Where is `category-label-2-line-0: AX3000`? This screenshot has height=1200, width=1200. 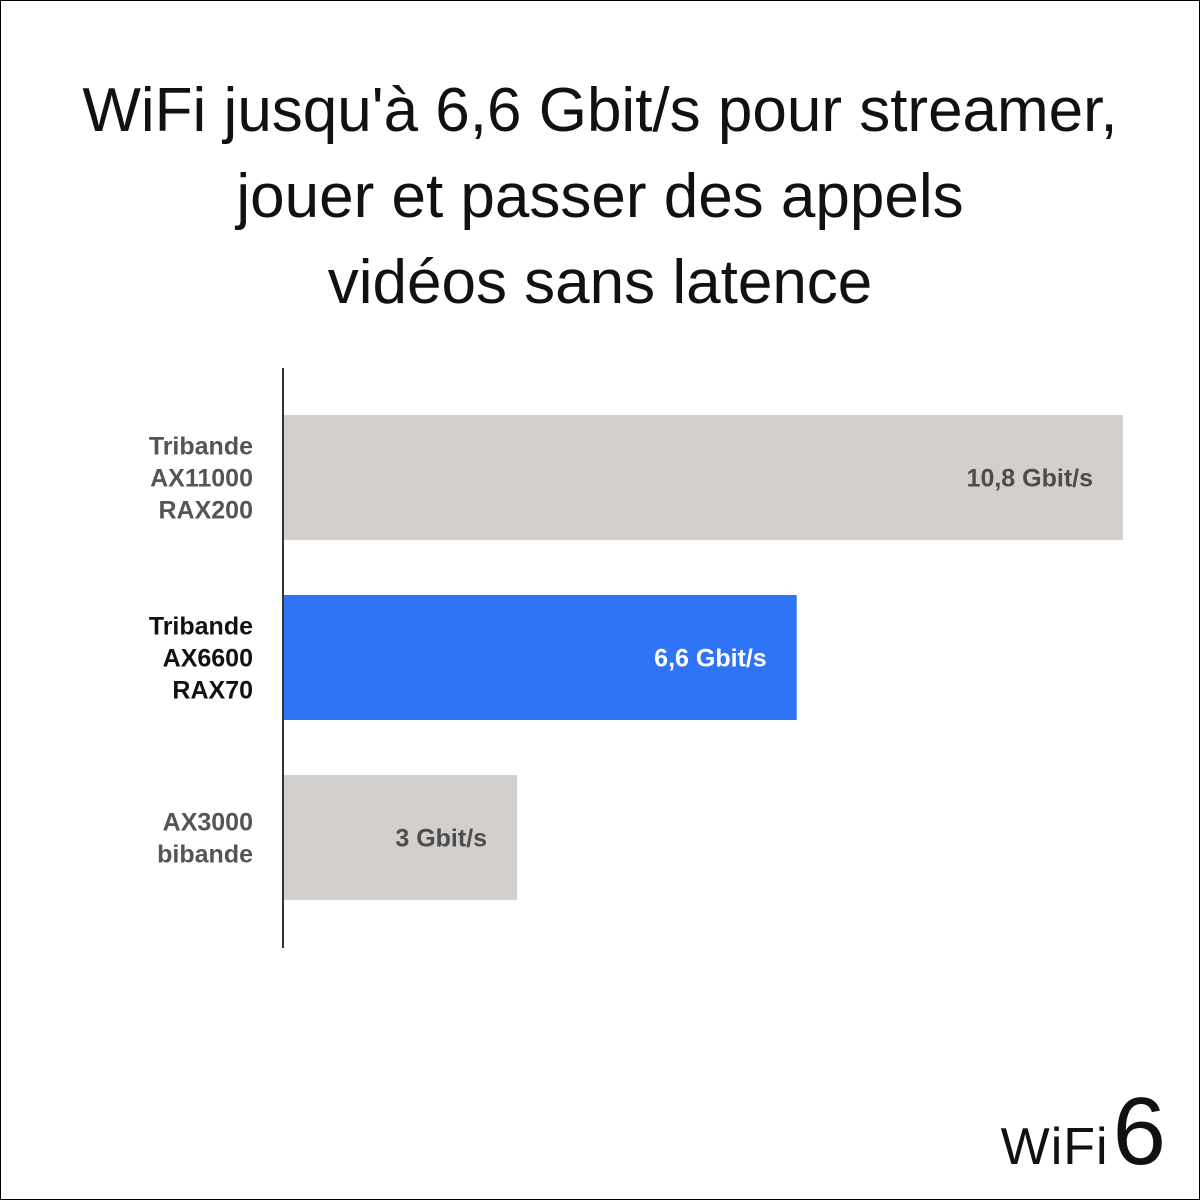
category-label-2-line-0: AX3000 is located at coordinates (208, 823).